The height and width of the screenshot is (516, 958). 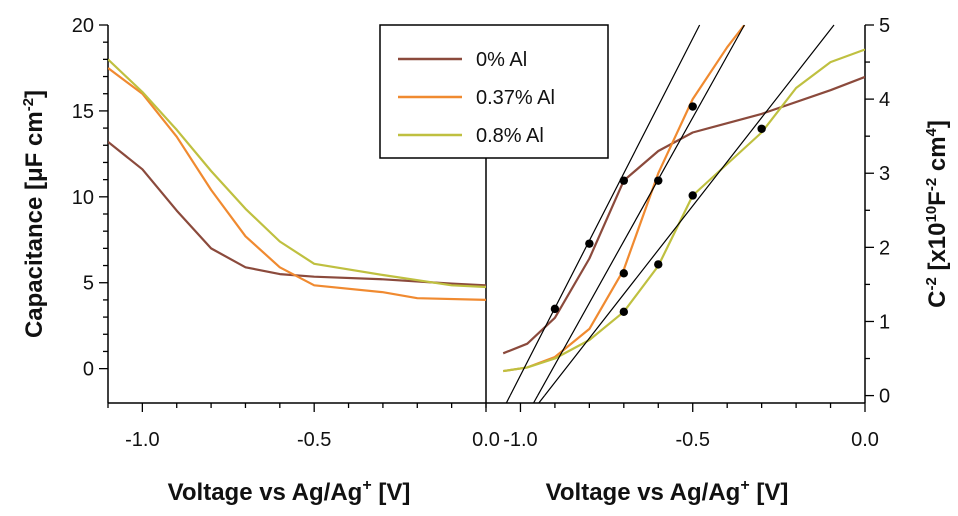 I want to click on legend: 0% Al 0.37% Al 0.8% Al, so click(x=494, y=91).